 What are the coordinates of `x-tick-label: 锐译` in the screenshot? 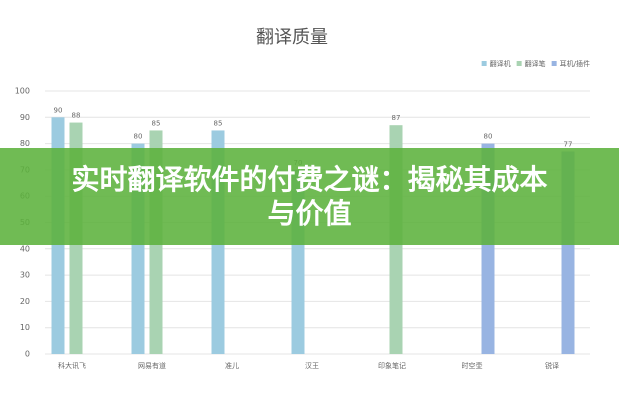 It's located at (552, 365).